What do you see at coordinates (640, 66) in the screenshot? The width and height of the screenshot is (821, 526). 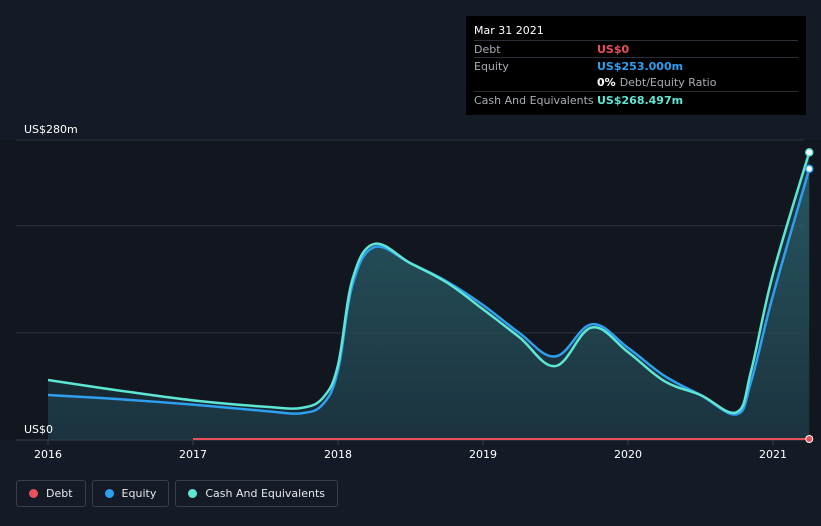 I see `tooltip-value-equity: US$253.000m` at bounding box center [640, 66].